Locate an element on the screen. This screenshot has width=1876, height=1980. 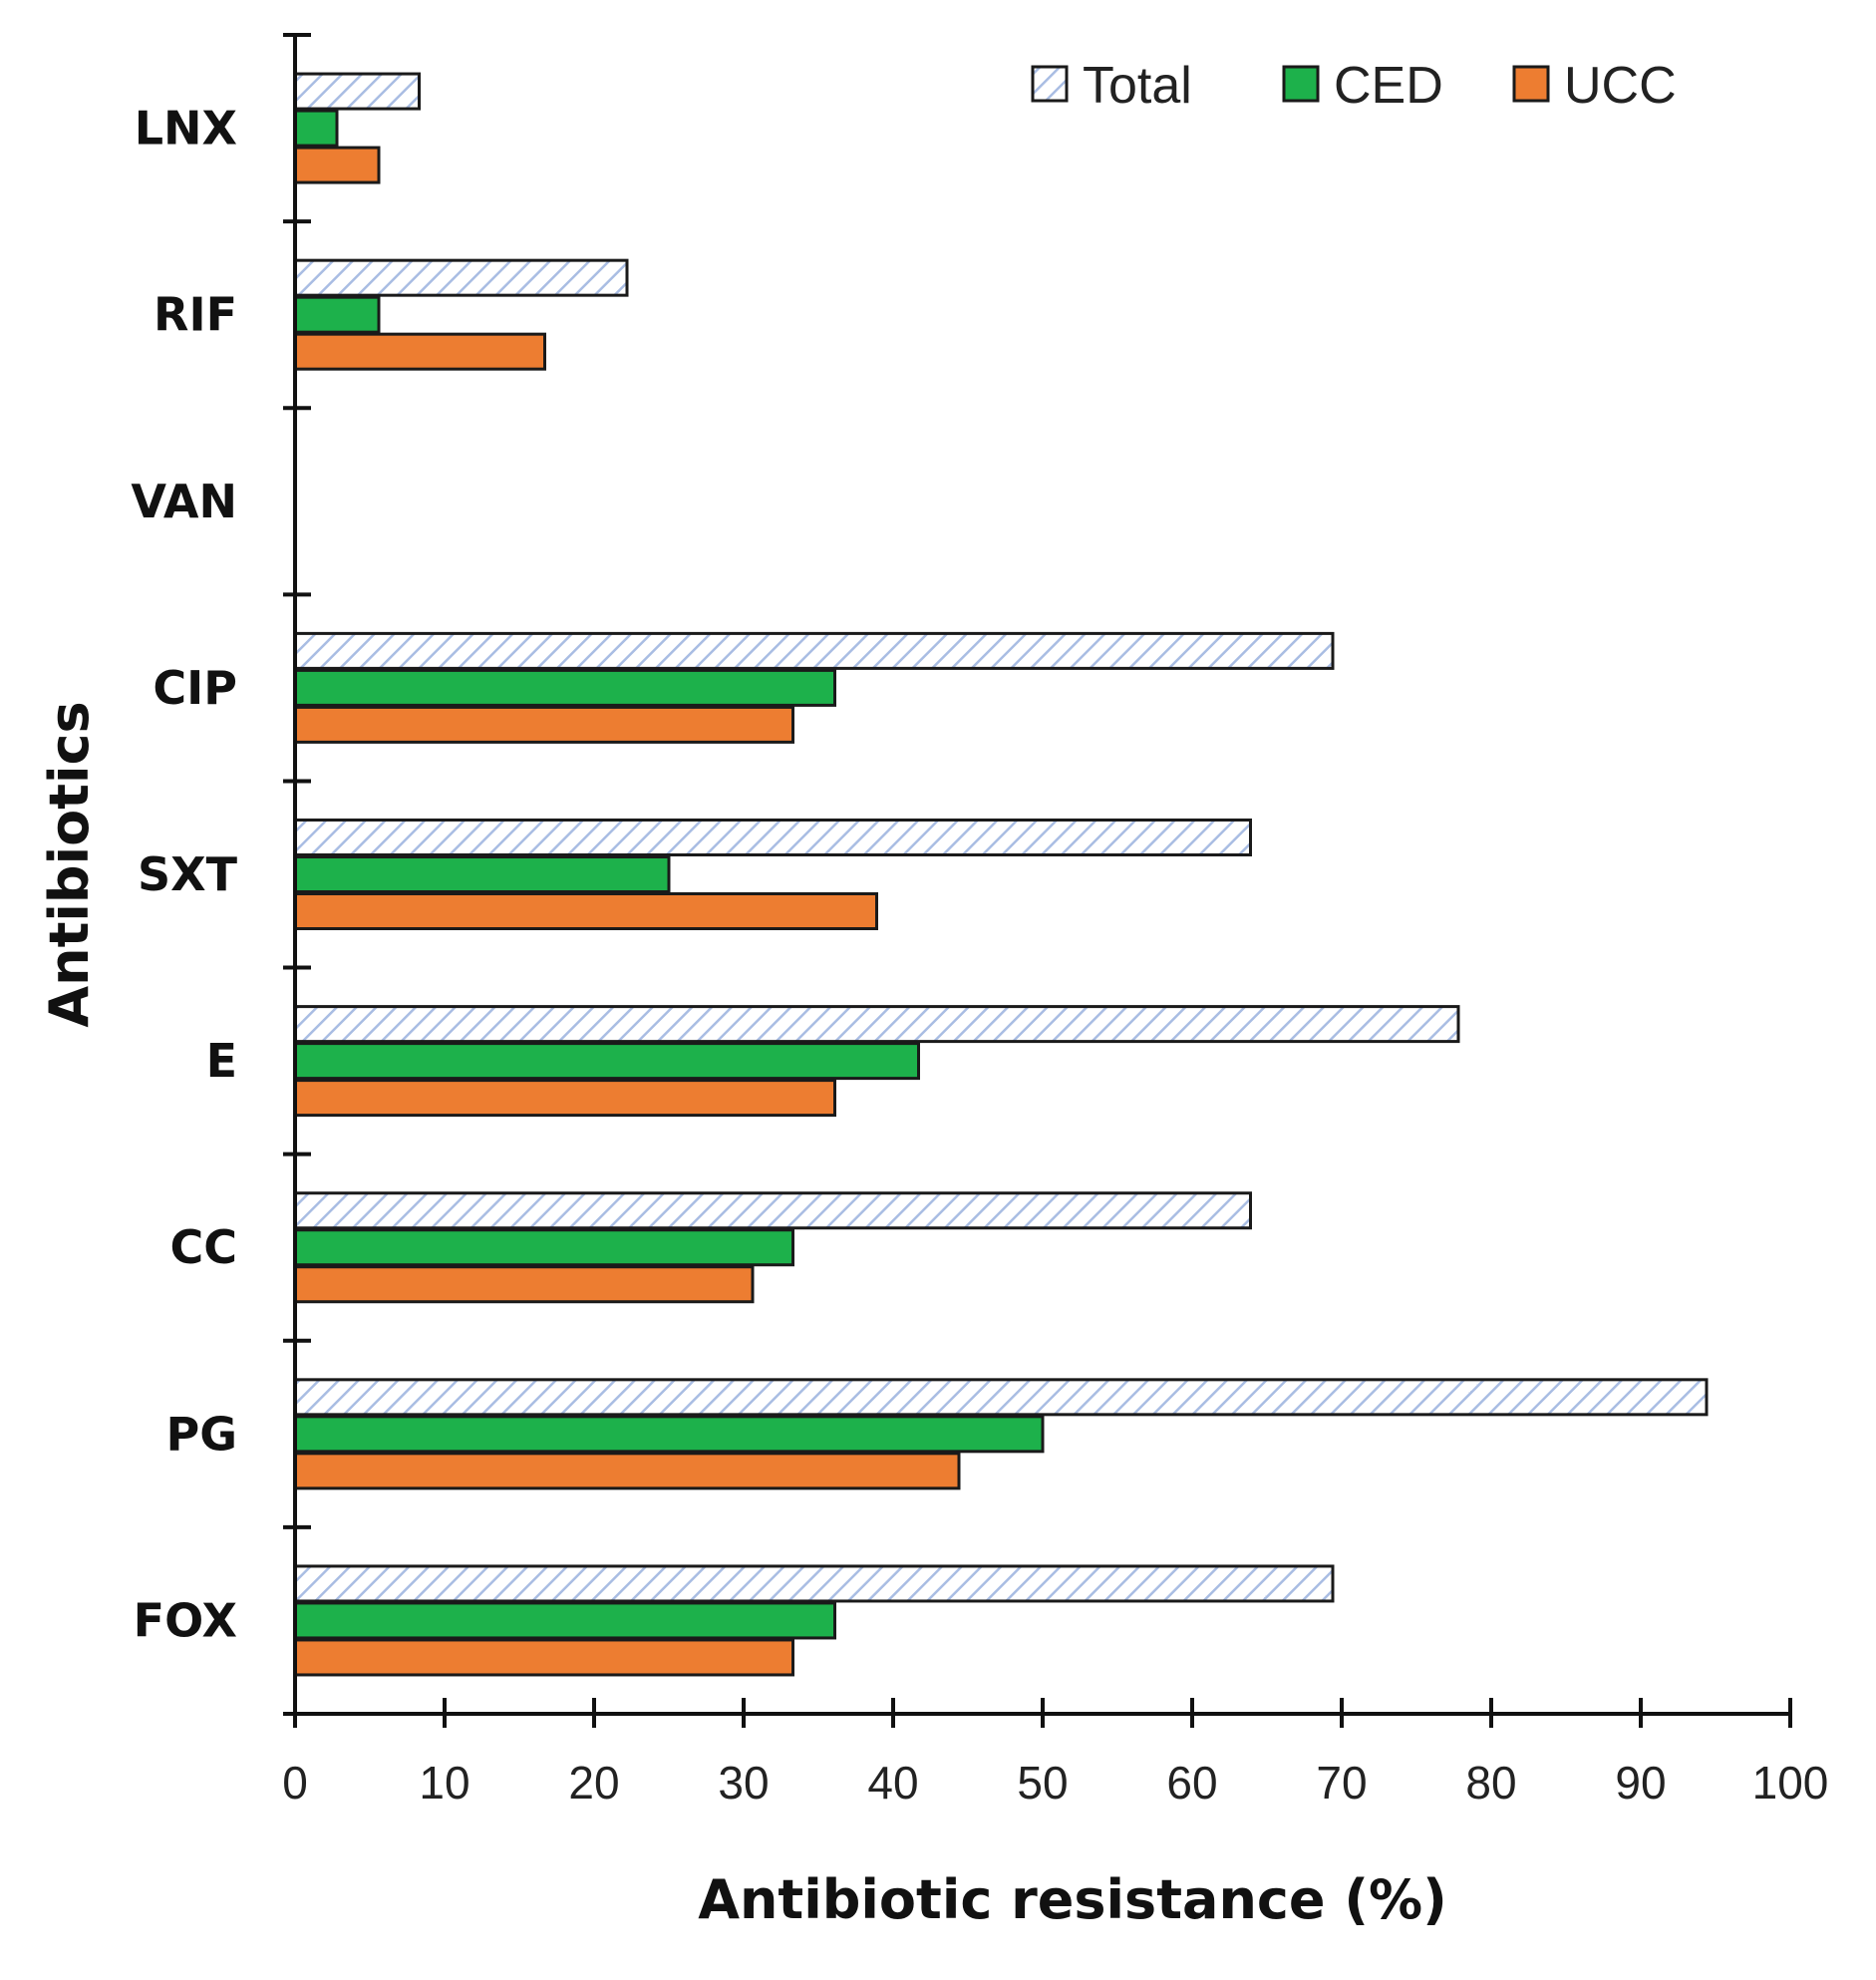
bar-ced-e is located at coordinates (607, 1061).